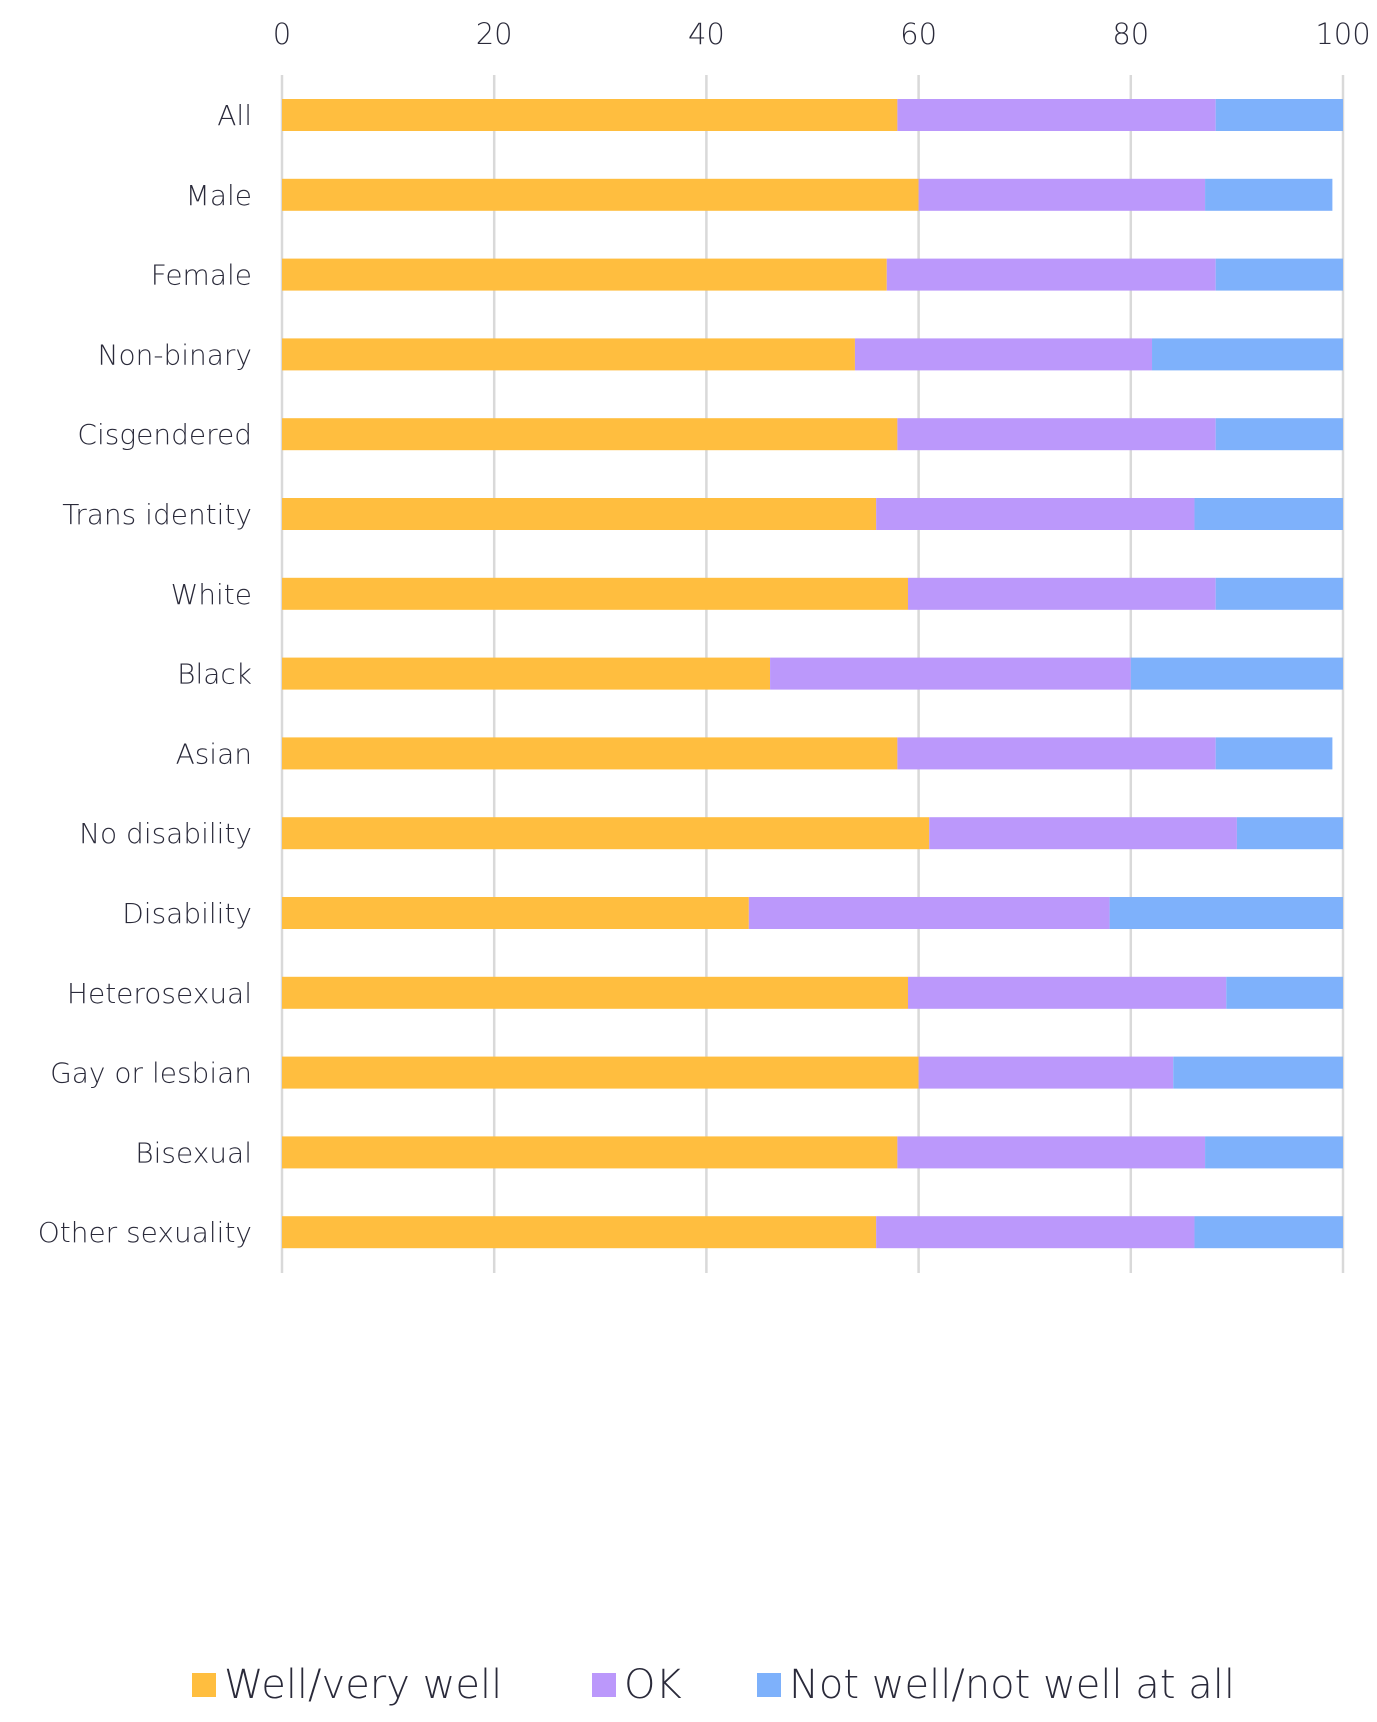  What do you see at coordinates (151, 1073) in the screenshot?
I see `category-label: Gay or lesbian` at bounding box center [151, 1073].